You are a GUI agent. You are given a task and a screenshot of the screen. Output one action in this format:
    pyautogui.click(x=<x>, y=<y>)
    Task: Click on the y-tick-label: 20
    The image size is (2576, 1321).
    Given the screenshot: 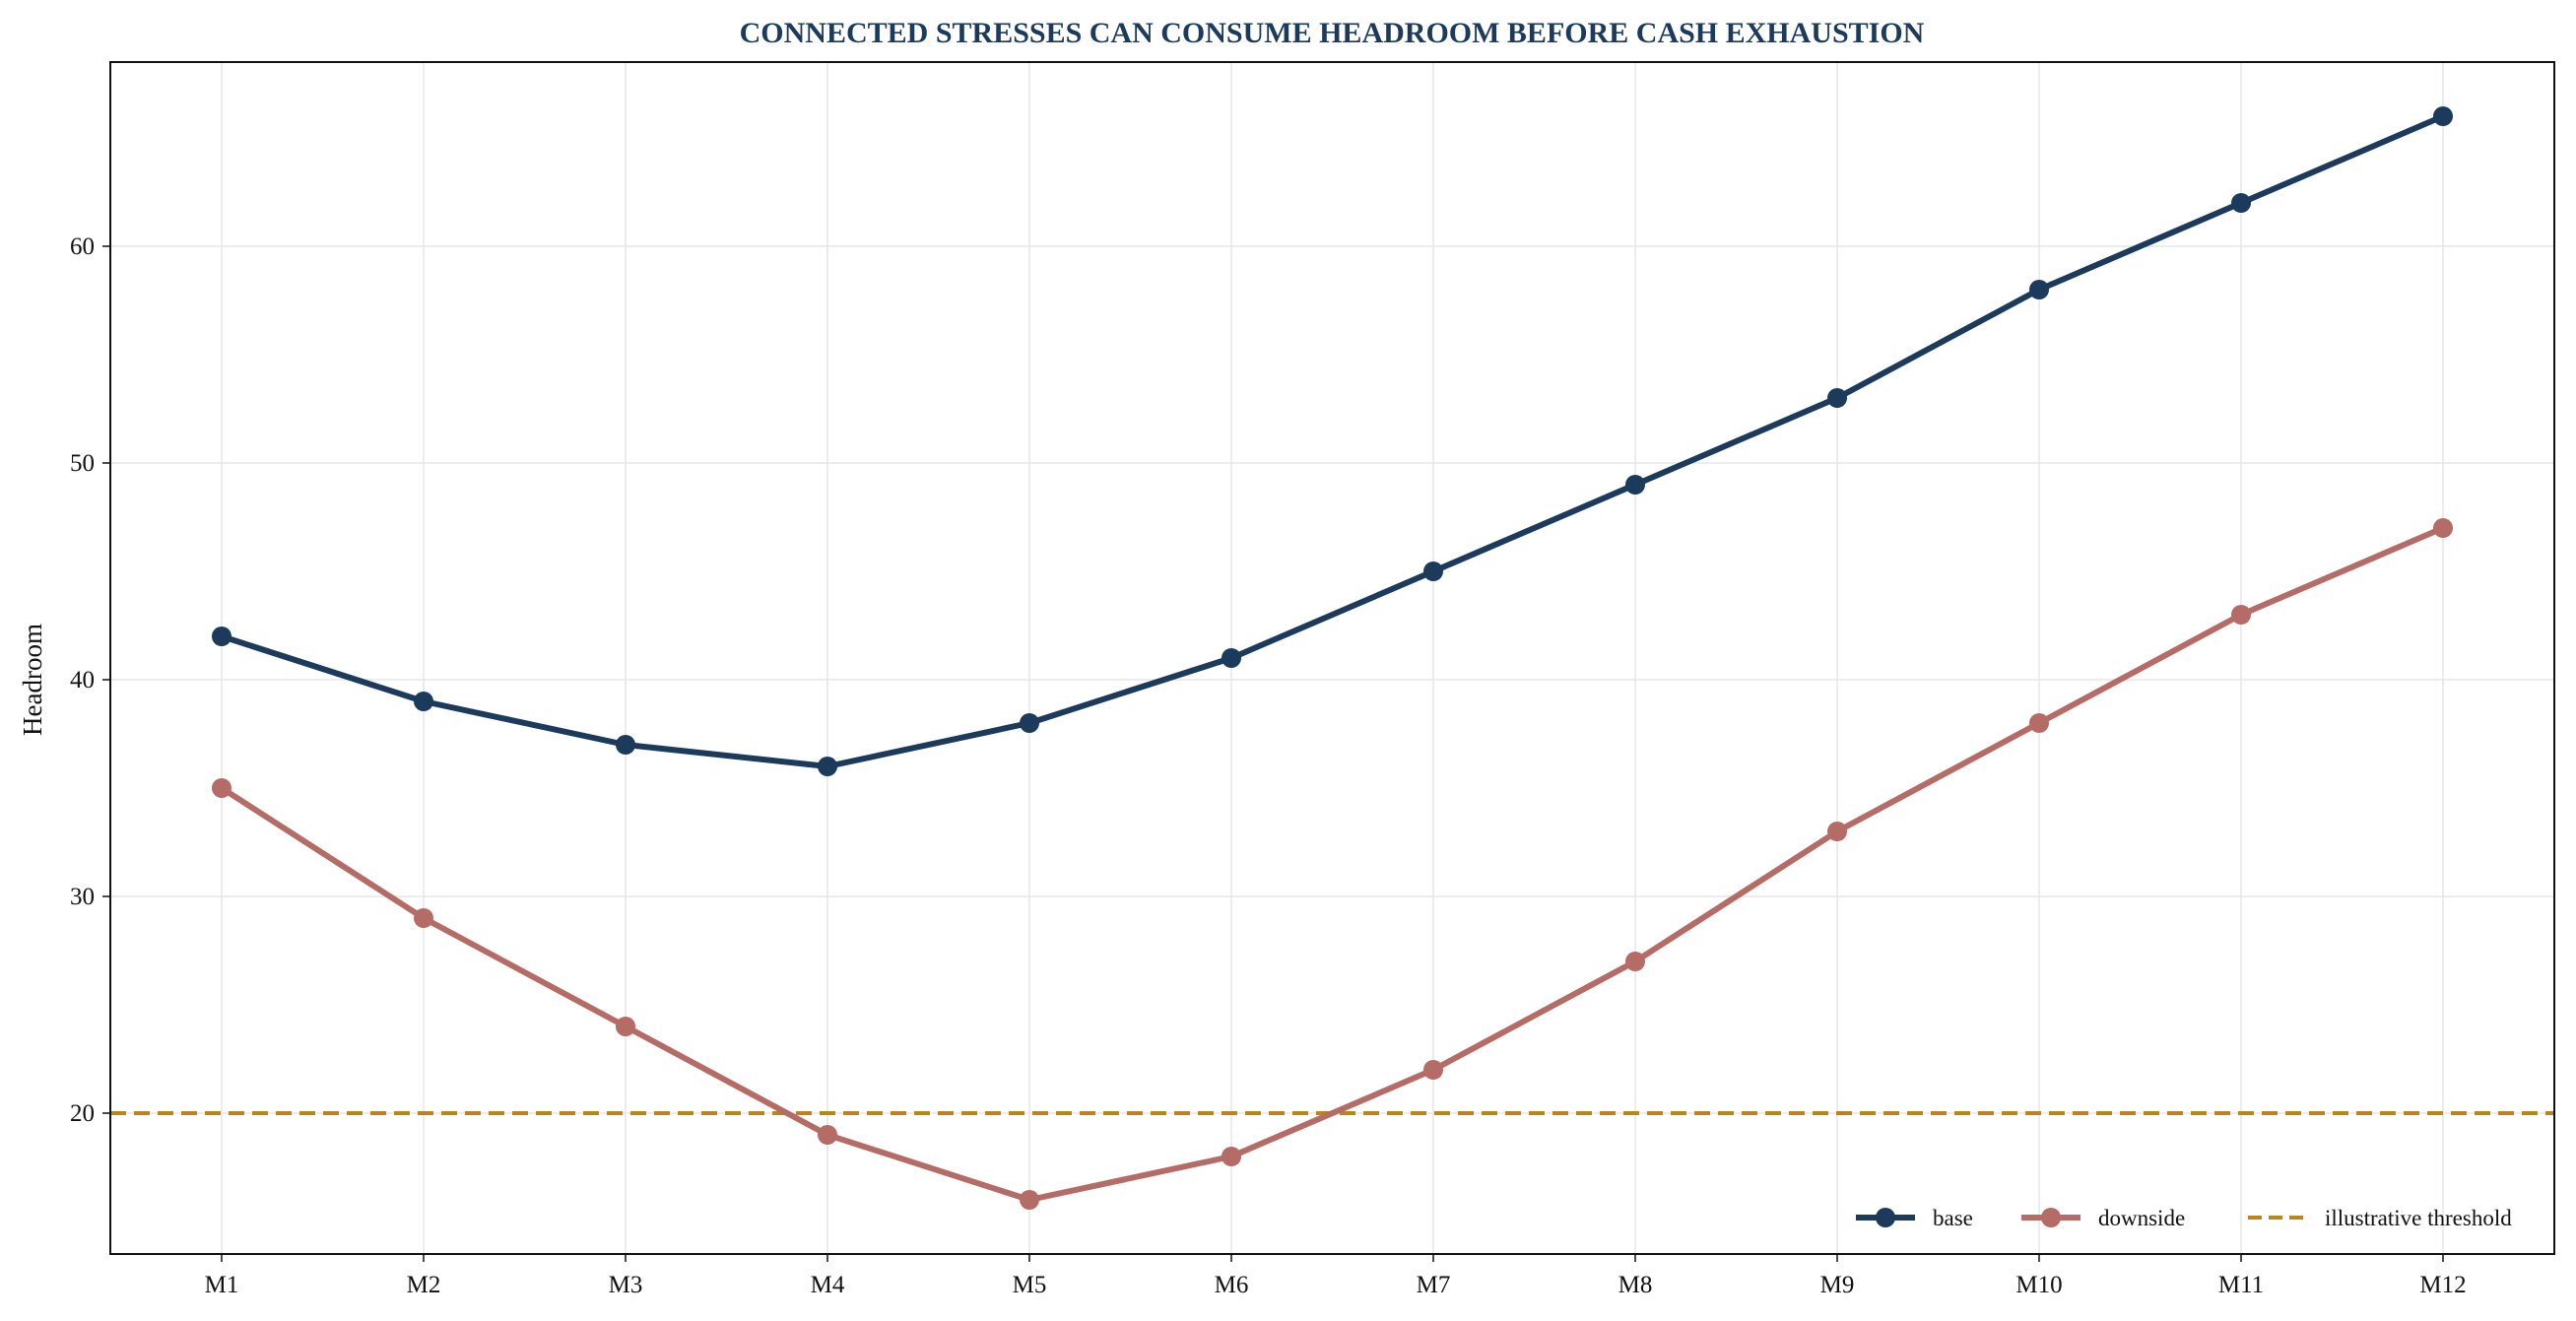 What is the action you would take?
    pyautogui.click(x=83, y=1113)
    